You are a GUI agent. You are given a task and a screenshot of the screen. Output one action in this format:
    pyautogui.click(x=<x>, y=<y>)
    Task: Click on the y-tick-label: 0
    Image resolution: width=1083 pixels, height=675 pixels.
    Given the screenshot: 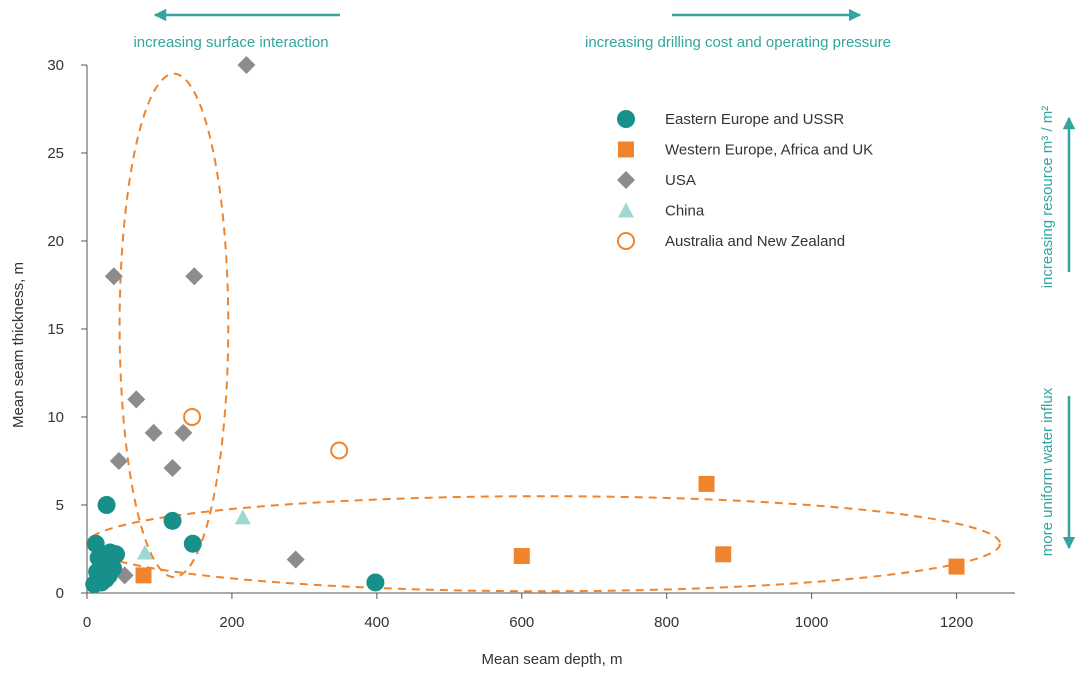 What is the action you would take?
    pyautogui.click(x=60, y=593)
    